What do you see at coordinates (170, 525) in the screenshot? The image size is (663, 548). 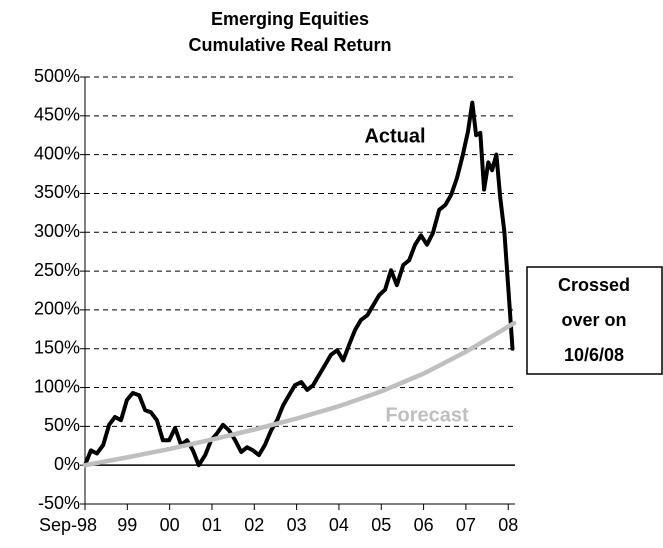 I see `x-tick-label: 00` at bounding box center [170, 525].